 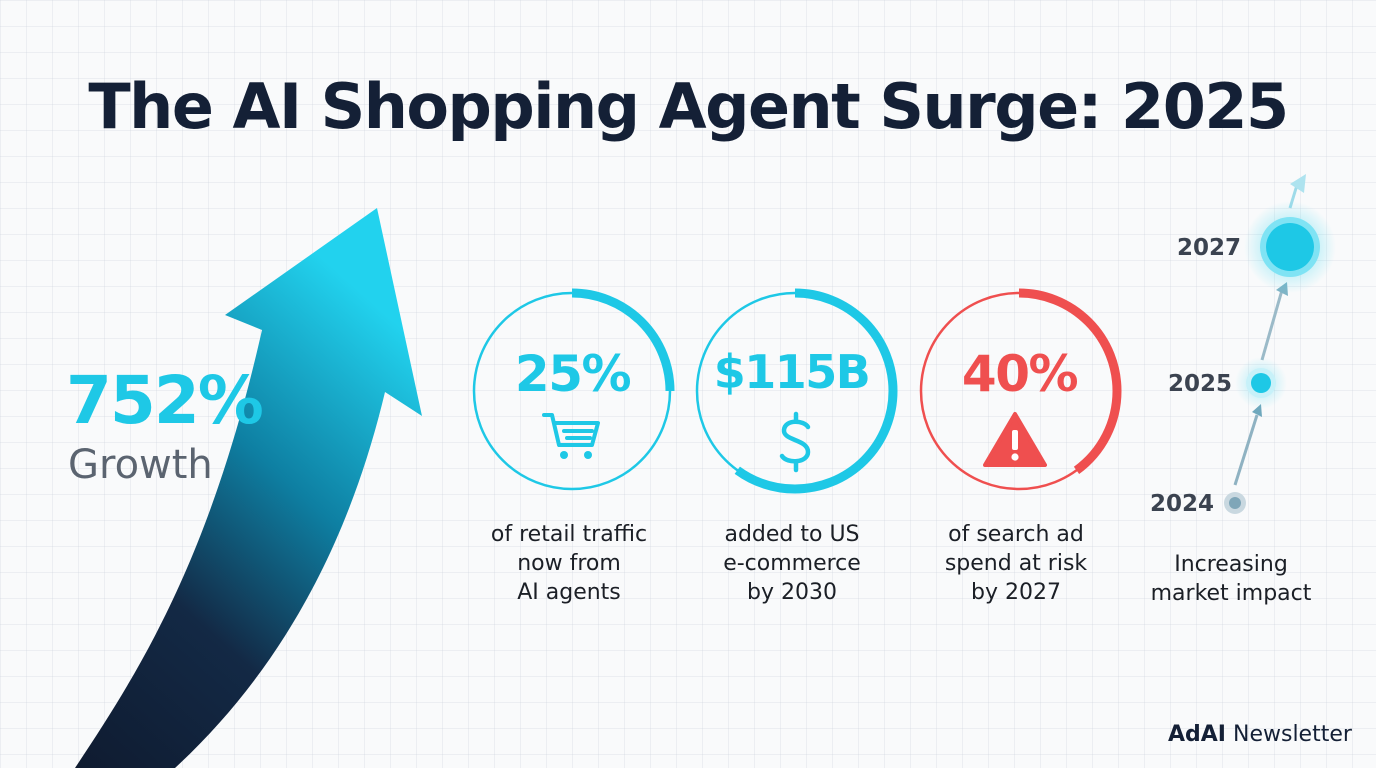 I want to click on growth-label: Growth, so click(x=140, y=465).